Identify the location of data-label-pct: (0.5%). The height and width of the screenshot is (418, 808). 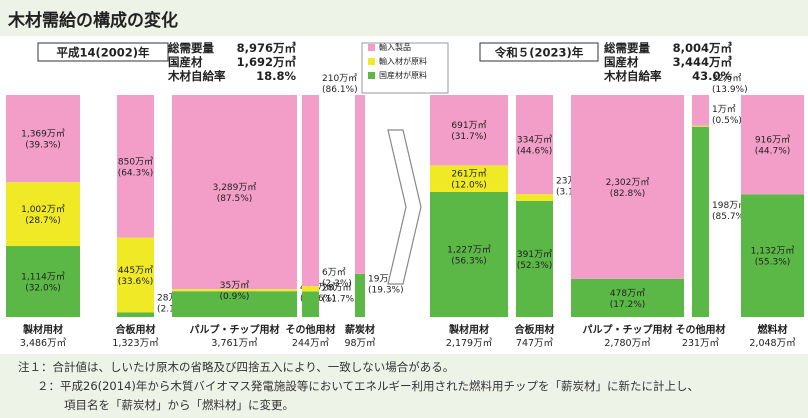
(727, 121).